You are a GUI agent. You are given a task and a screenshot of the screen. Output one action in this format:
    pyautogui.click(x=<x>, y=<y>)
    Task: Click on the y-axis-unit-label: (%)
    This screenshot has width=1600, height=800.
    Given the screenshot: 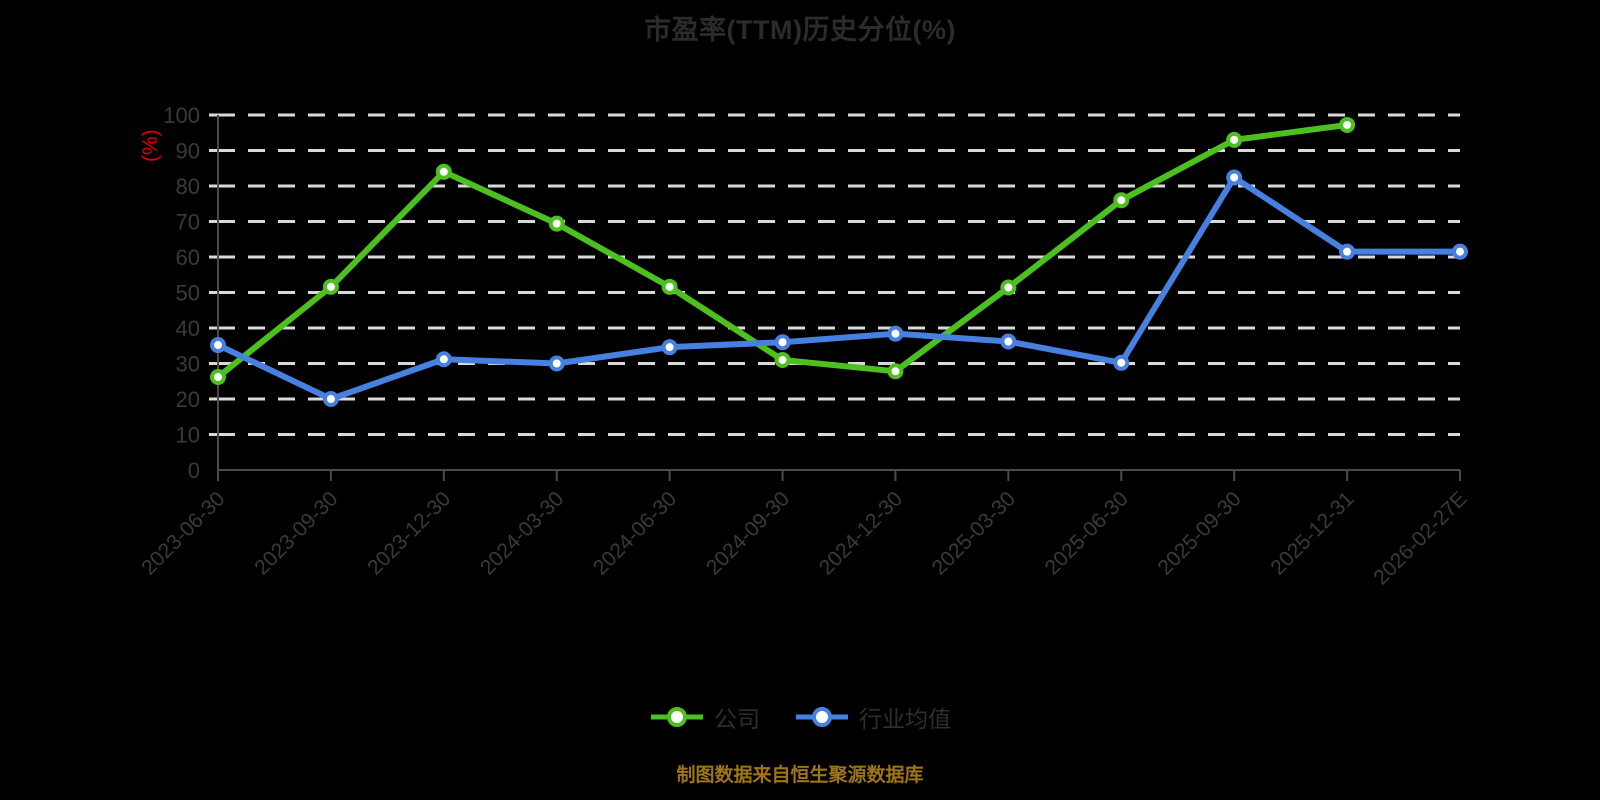 What is the action you would take?
    pyautogui.click(x=150, y=145)
    